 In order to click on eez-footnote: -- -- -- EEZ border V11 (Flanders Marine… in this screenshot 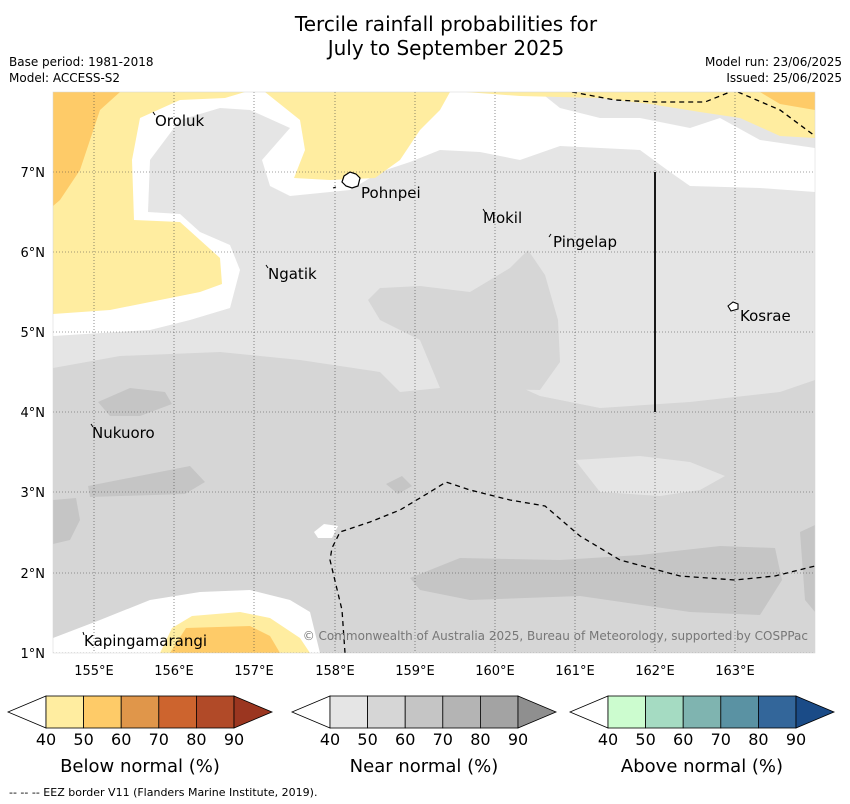, I will do `click(163, 792)`.